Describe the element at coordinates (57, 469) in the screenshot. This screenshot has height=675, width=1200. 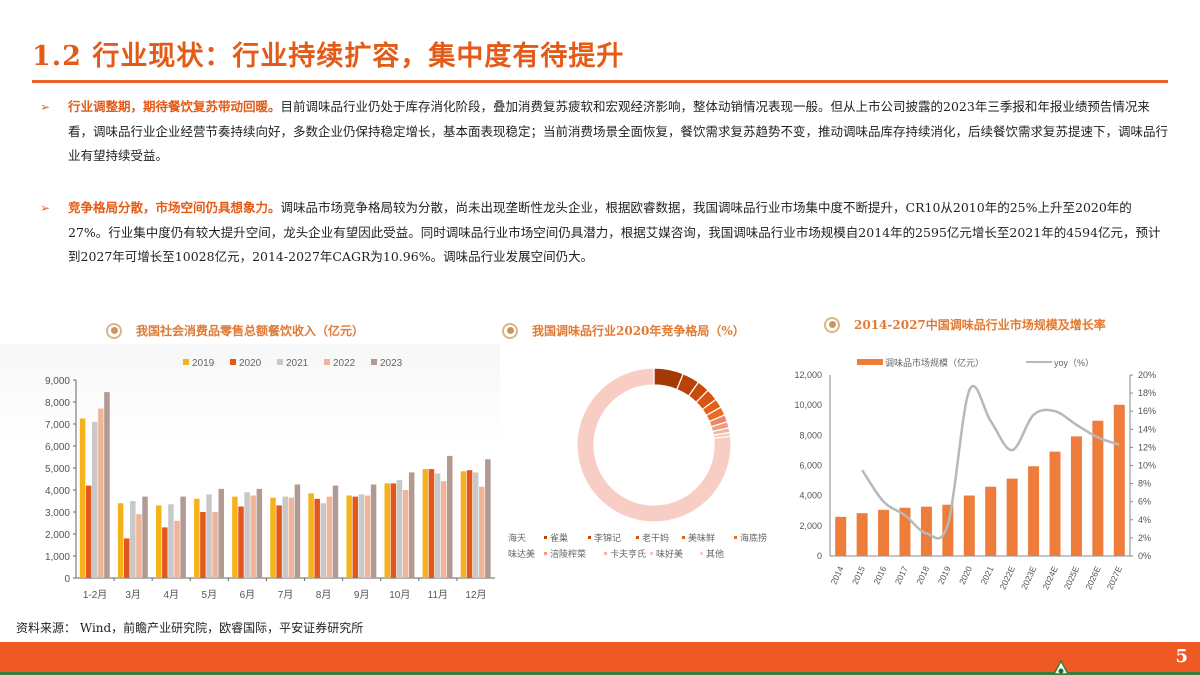
I see `svg-text: 5,000` at that location.